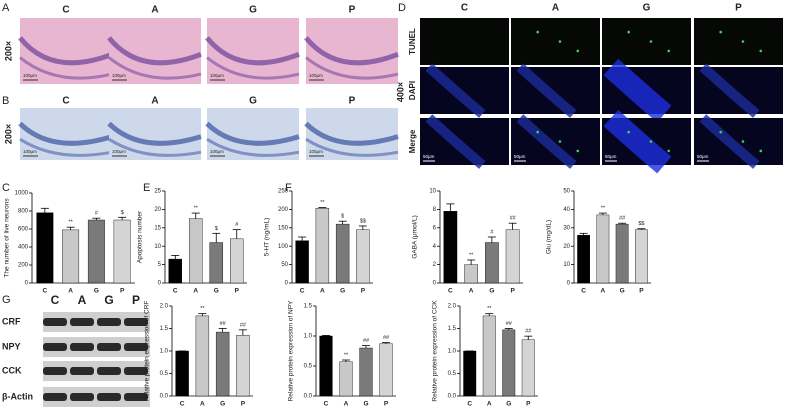 The image size is (788, 409). I want to click on protein-label: NPY, so click(11, 346).